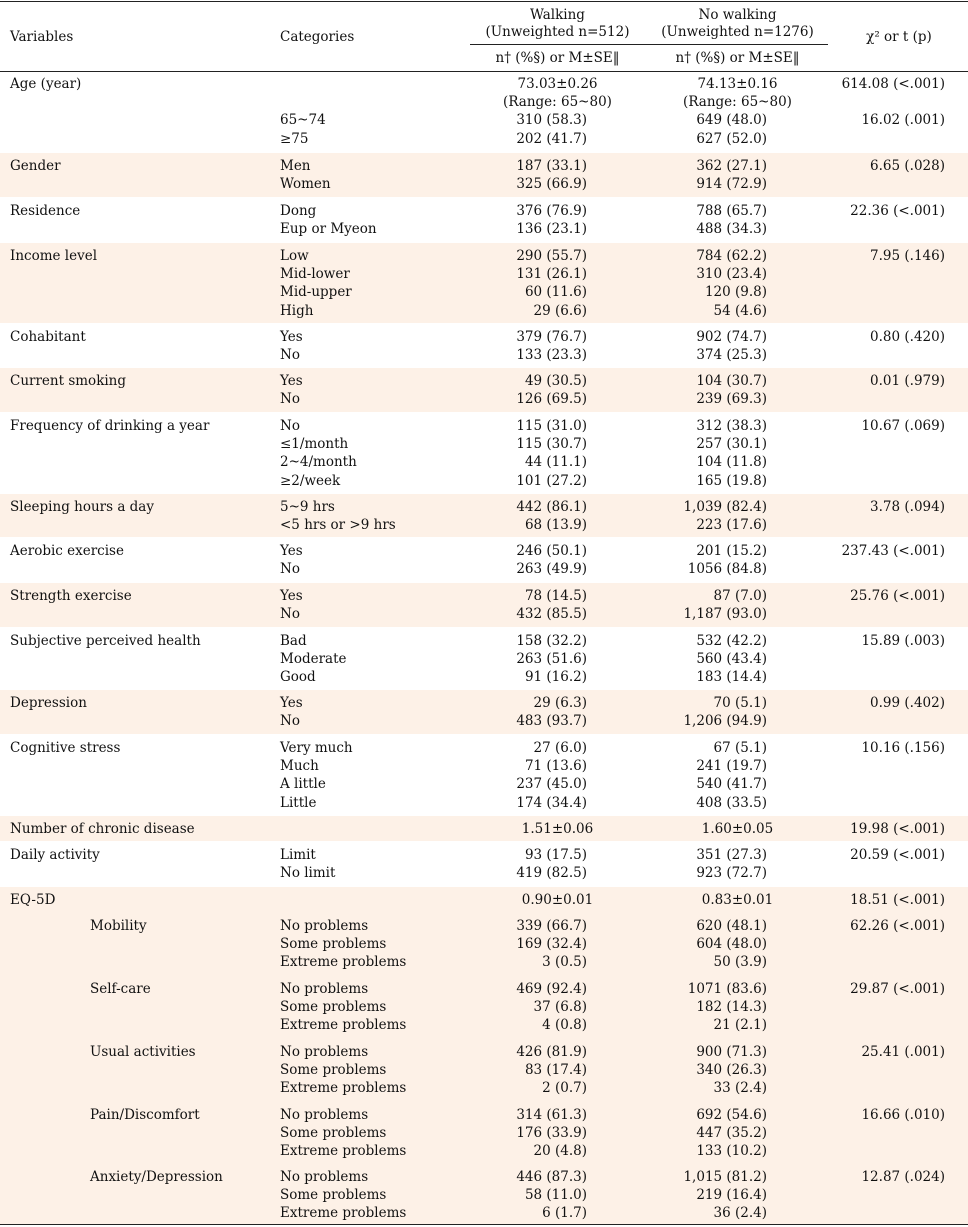  I want to click on category-label: Very much, so click(316, 748).